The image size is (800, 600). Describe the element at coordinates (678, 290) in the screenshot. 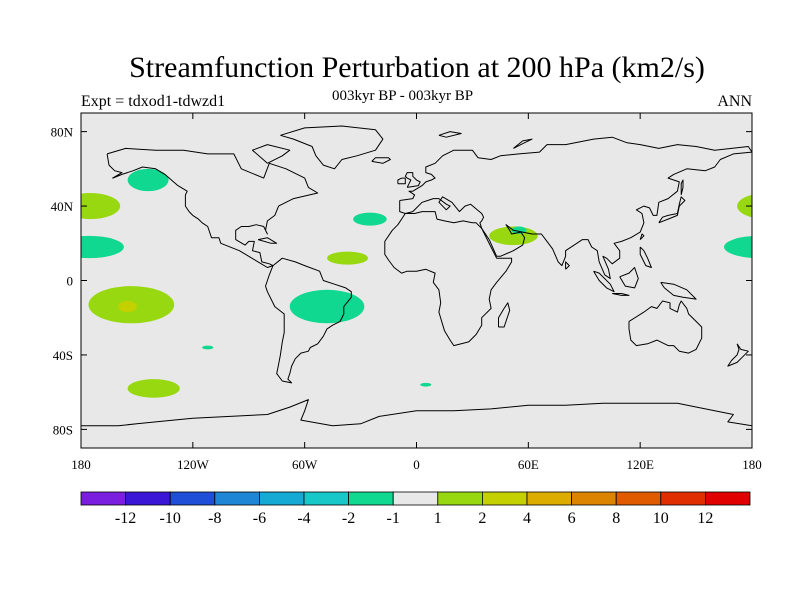

I see `coastline-new-guinea` at that location.